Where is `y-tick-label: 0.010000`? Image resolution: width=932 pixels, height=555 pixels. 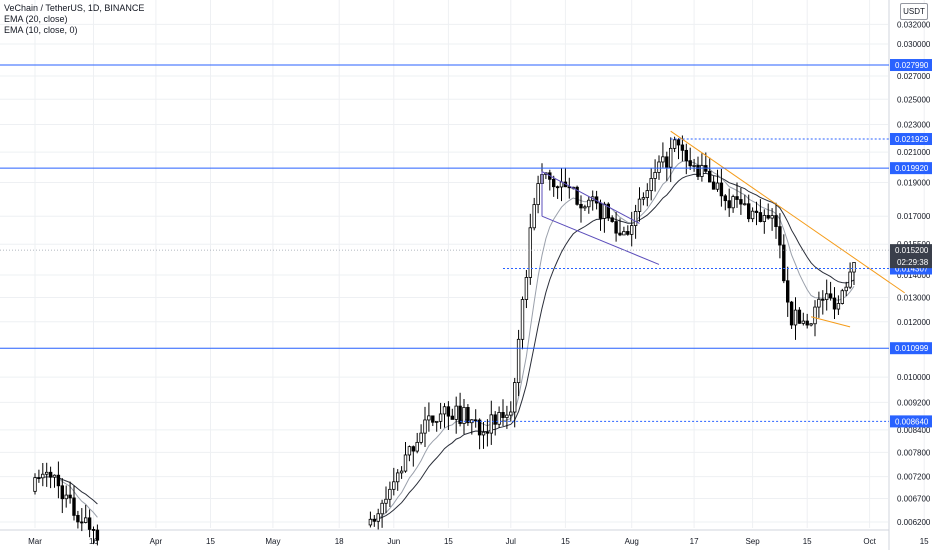 y-tick-label: 0.010000 is located at coordinates (914, 377).